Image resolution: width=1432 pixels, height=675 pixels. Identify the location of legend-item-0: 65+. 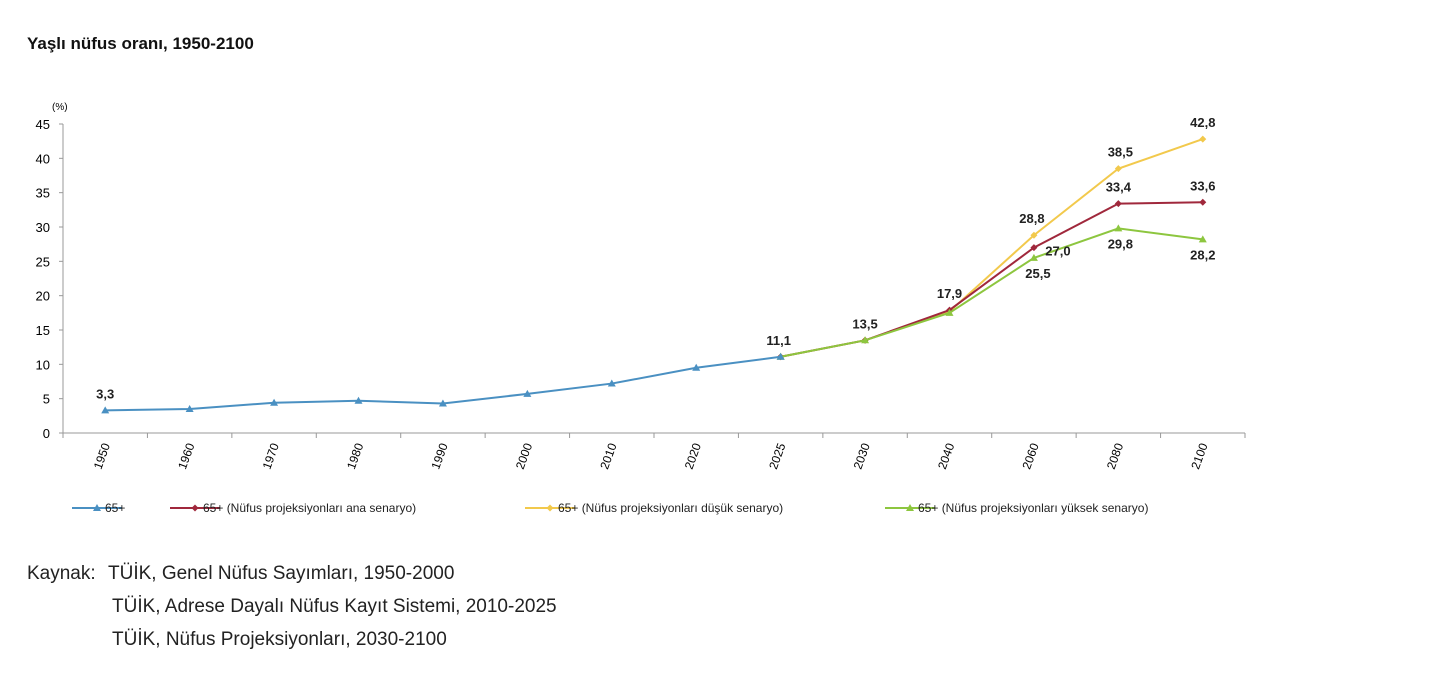
(98, 508).